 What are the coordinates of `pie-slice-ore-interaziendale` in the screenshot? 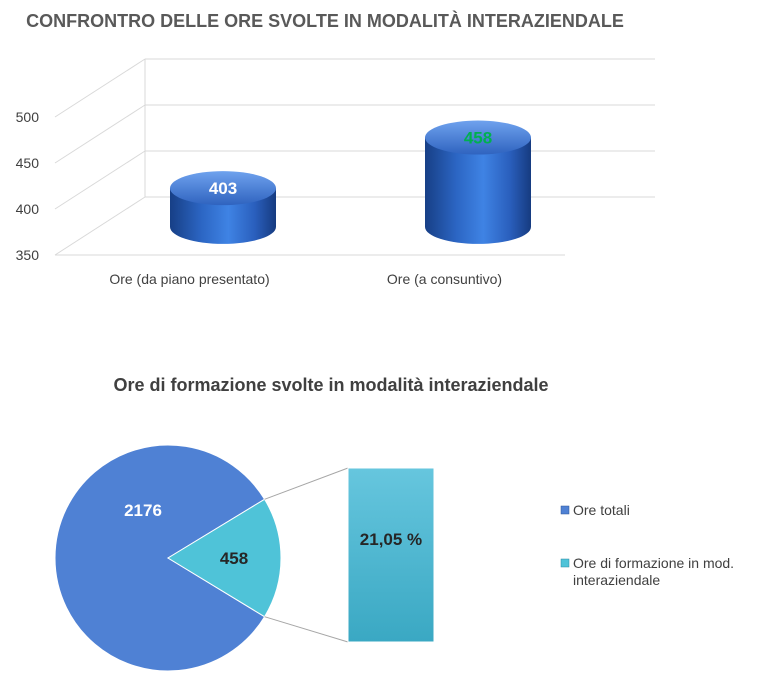 It's located at (224, 558).